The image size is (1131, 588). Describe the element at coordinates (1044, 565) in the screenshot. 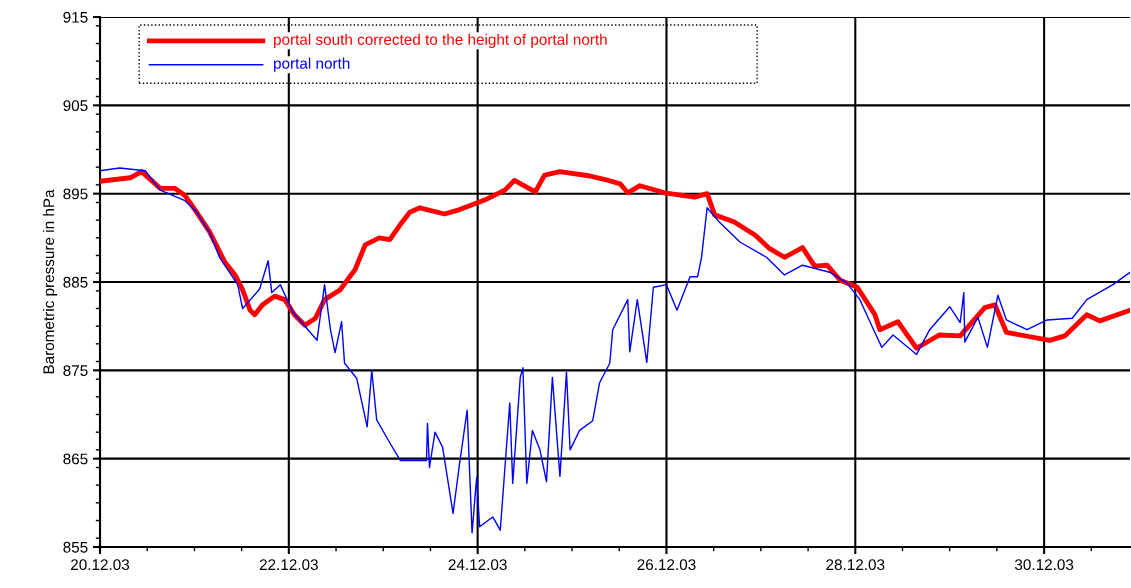

I see `x-tick-label: 30.12.03` at that location.